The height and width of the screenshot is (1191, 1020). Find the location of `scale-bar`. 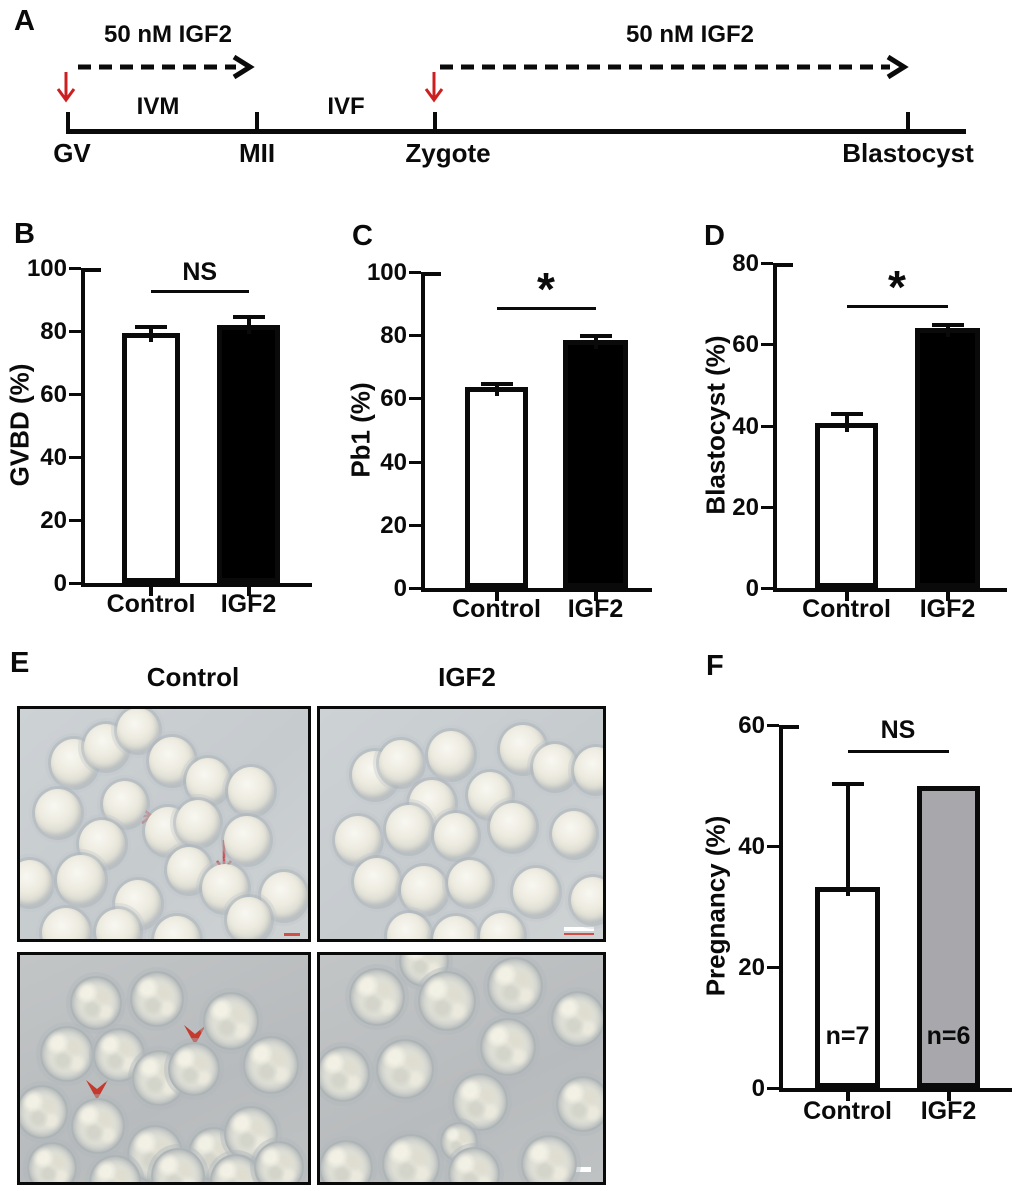

scale-bar is located at coordinates (579, 929).